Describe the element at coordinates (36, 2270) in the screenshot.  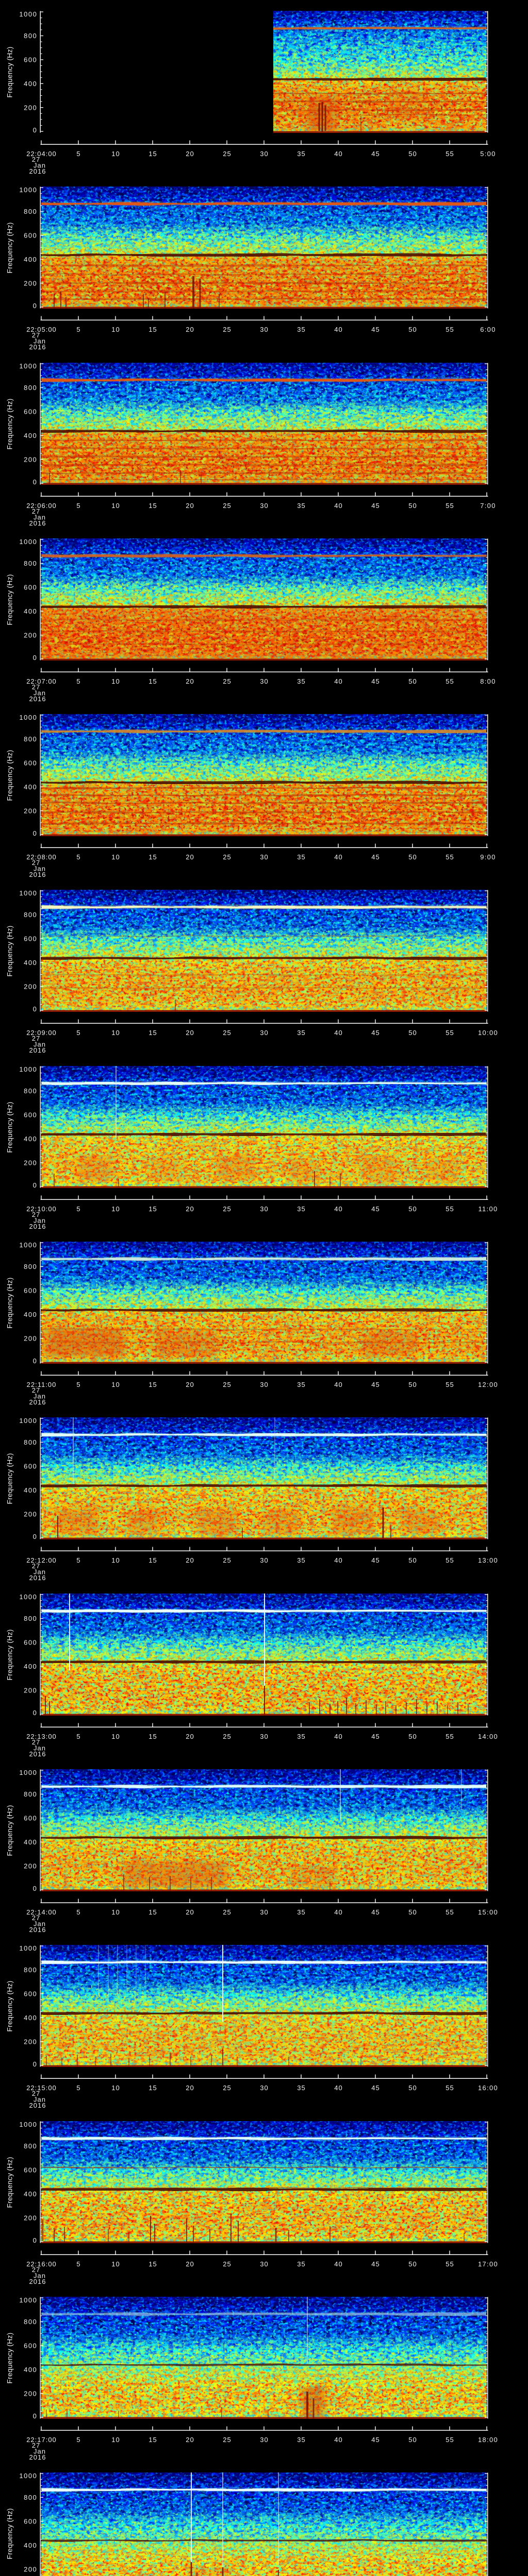
I see `svg-text: 27` at that location.